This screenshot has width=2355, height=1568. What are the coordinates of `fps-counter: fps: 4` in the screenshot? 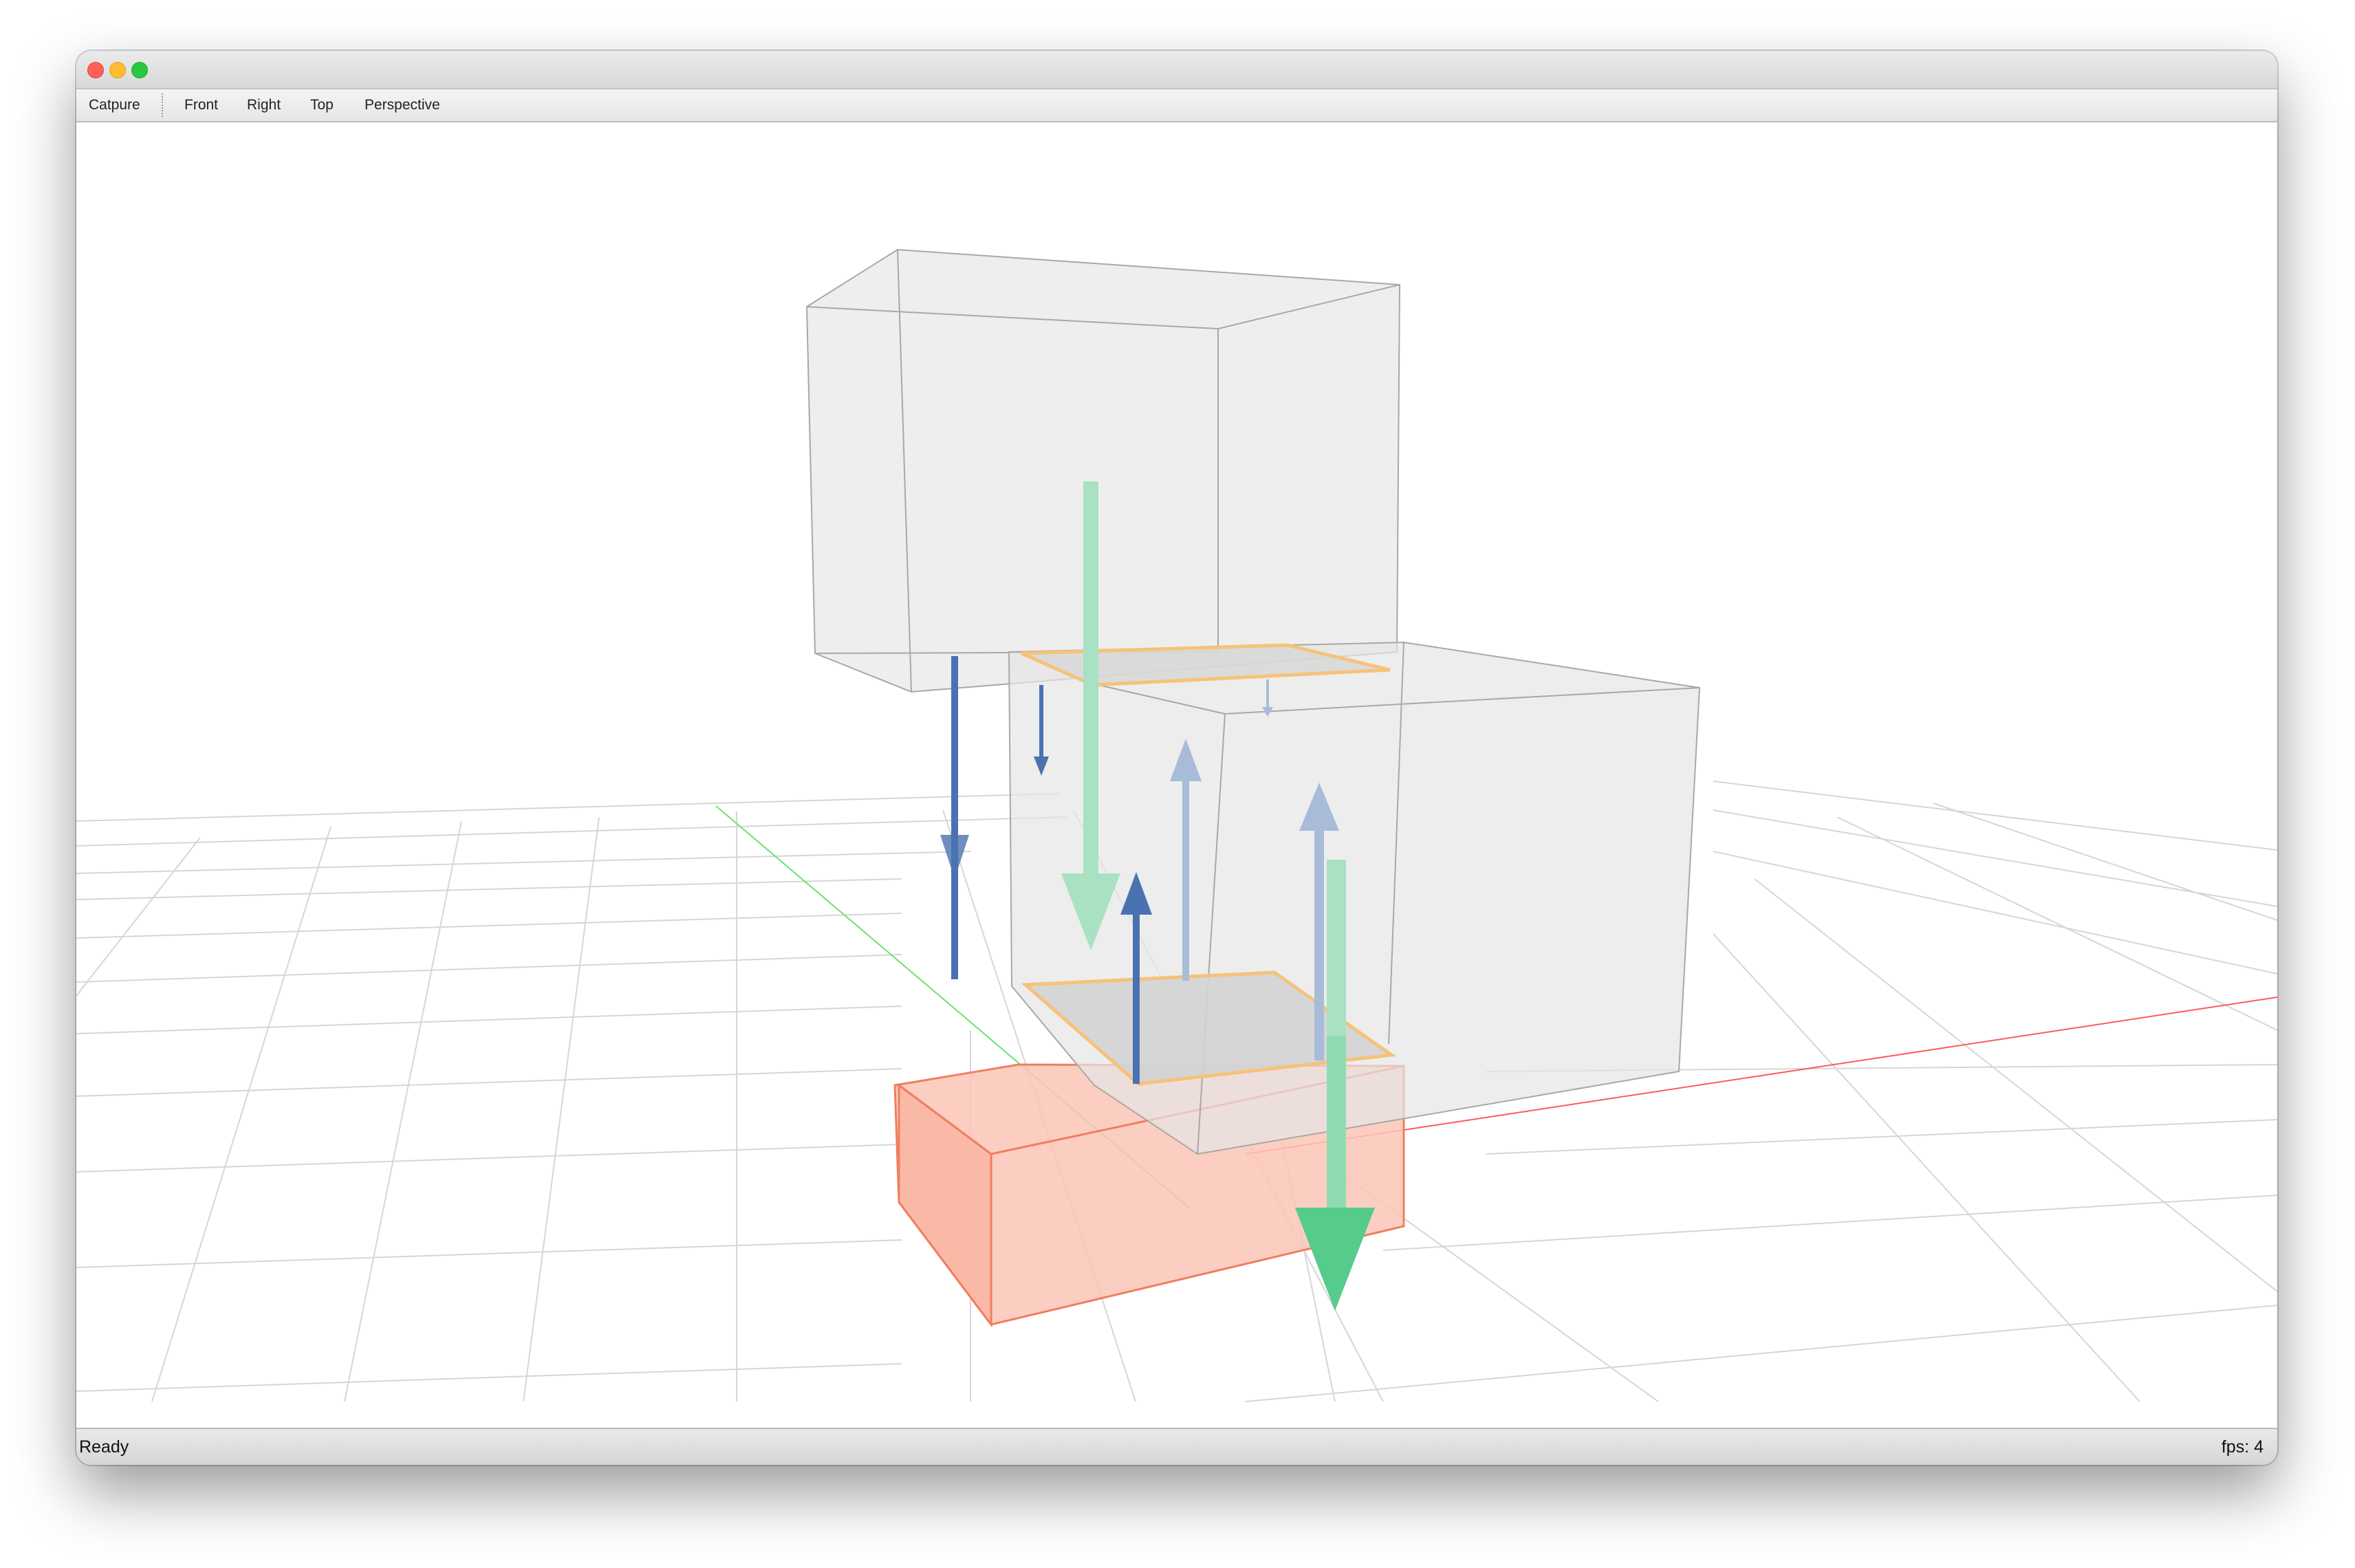 It's located at (2242, 1447).